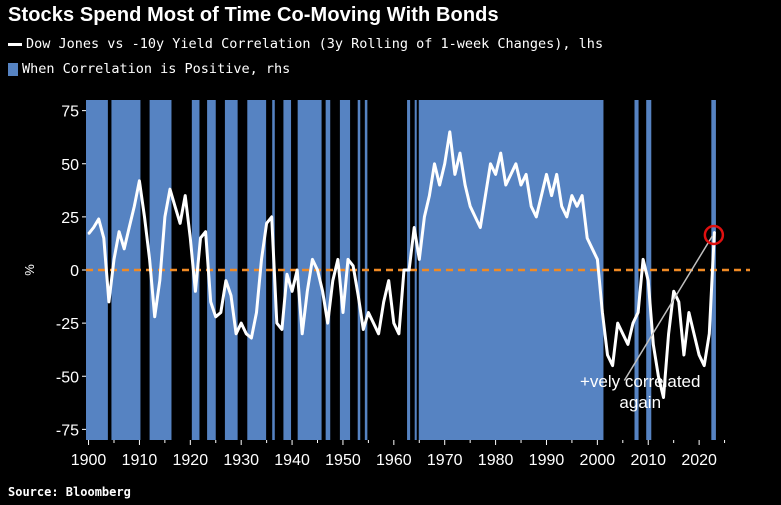 The width and height of the screenshot is (781, 505). What do you see at coordinates (69, 492) in the screenshot?
I see `source-note: Source: Bloomberg` at bounding box center [69, 492].